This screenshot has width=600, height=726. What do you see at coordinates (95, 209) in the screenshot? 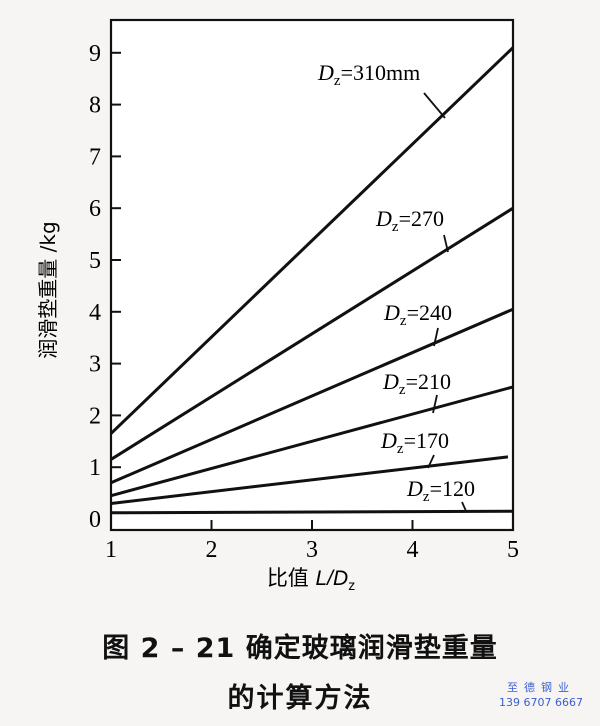
I see `y-tick-label: 6` at bounding box center [95, 209].